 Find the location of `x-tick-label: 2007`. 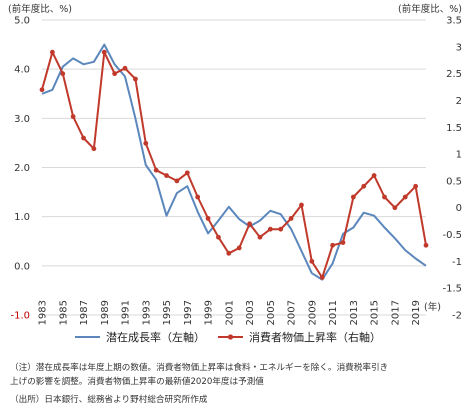

x-tick-label: 2007 is located at coordinates (292, 312).